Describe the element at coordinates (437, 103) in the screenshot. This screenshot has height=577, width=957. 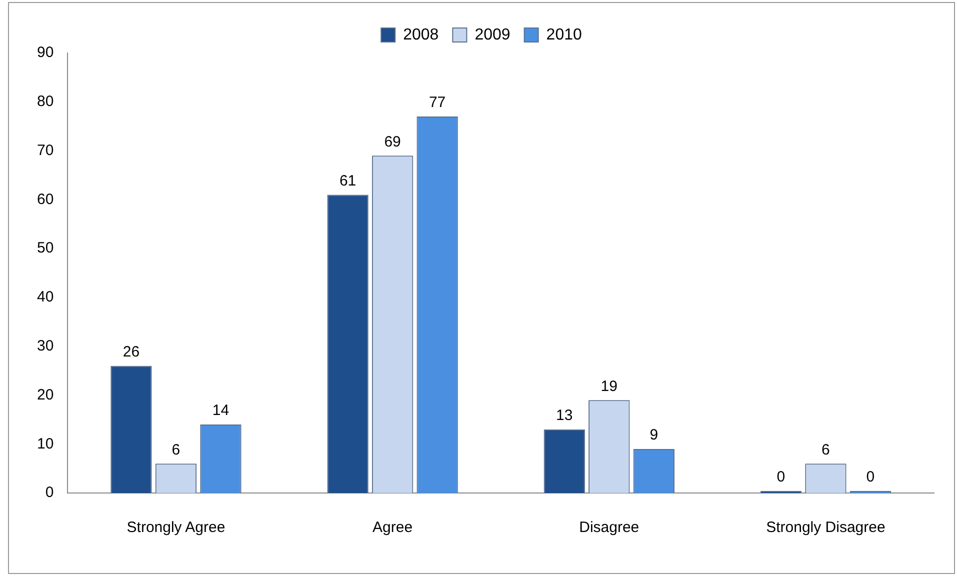
I see `data-label: 77` at that location.